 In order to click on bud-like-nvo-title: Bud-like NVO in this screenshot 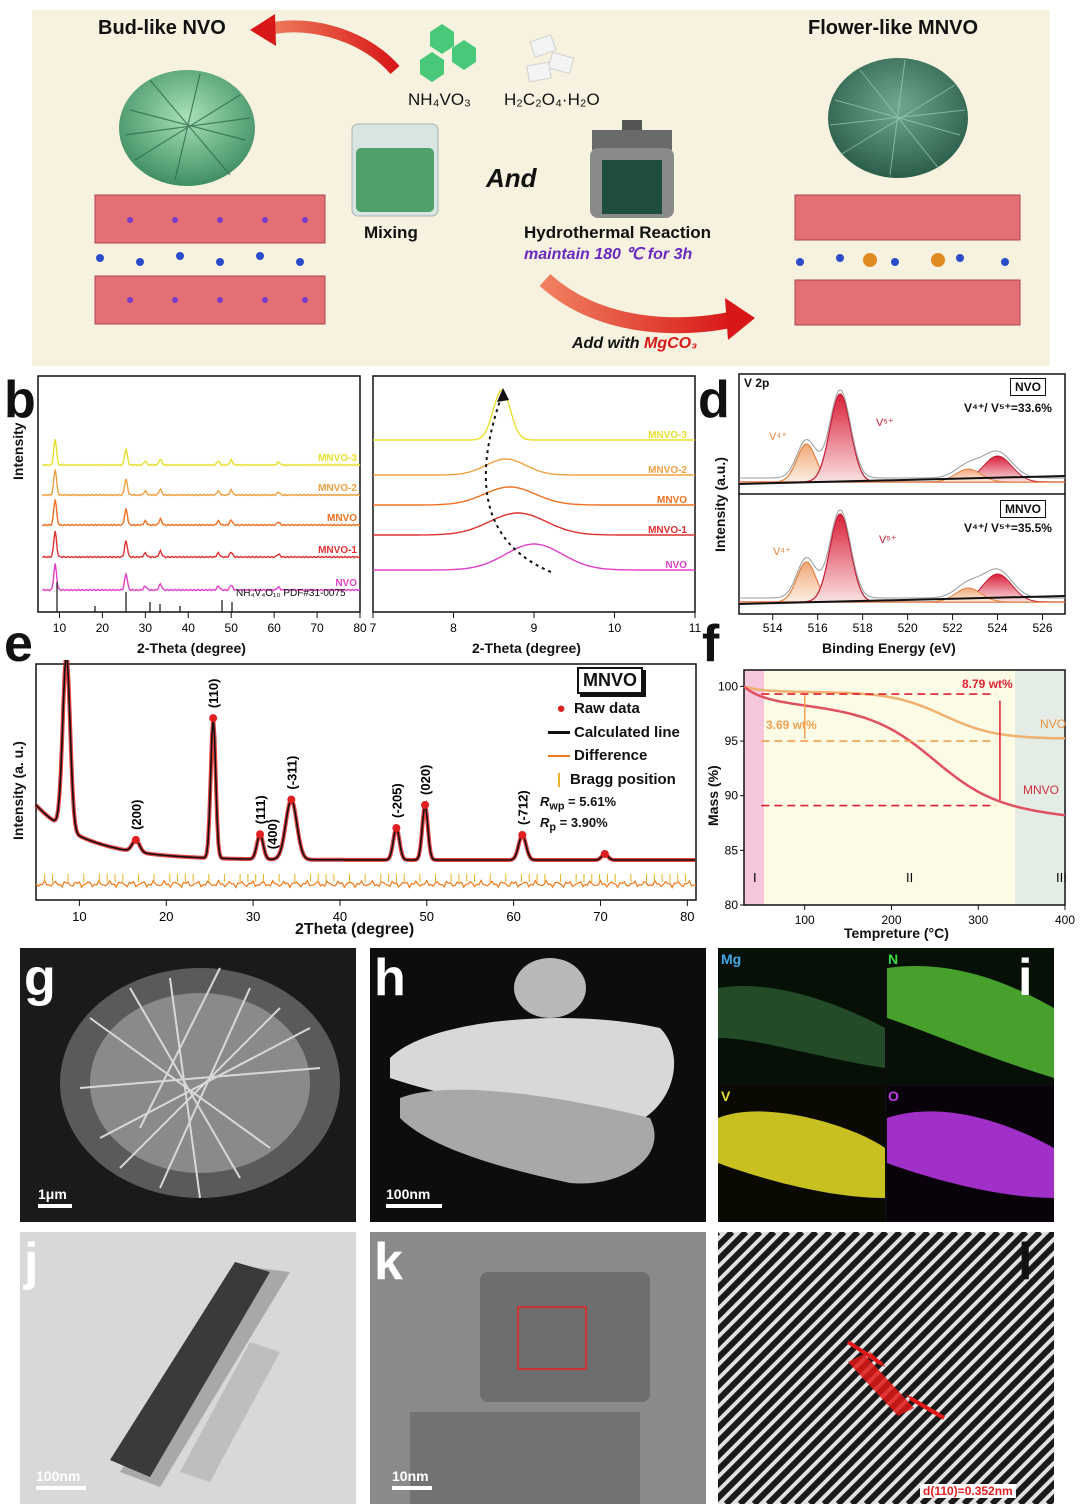, I will do `click(162, 28)`.